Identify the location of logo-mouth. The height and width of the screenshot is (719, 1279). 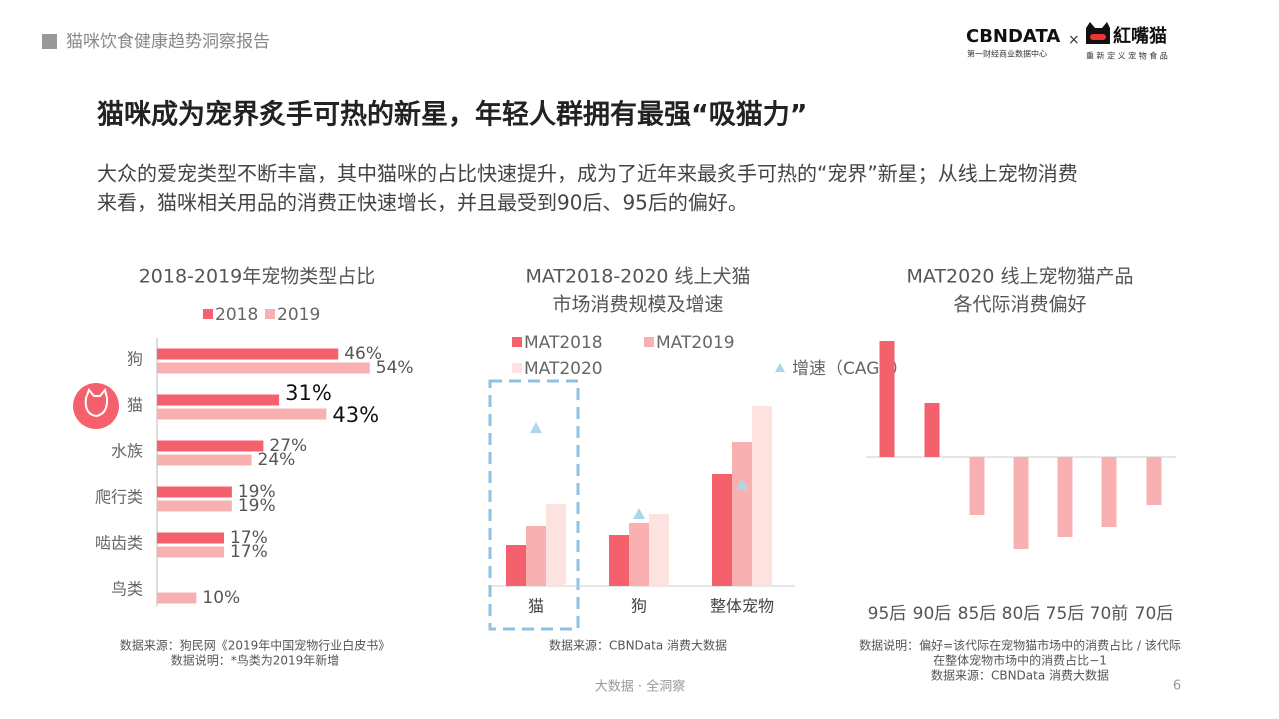
(1098, 37).